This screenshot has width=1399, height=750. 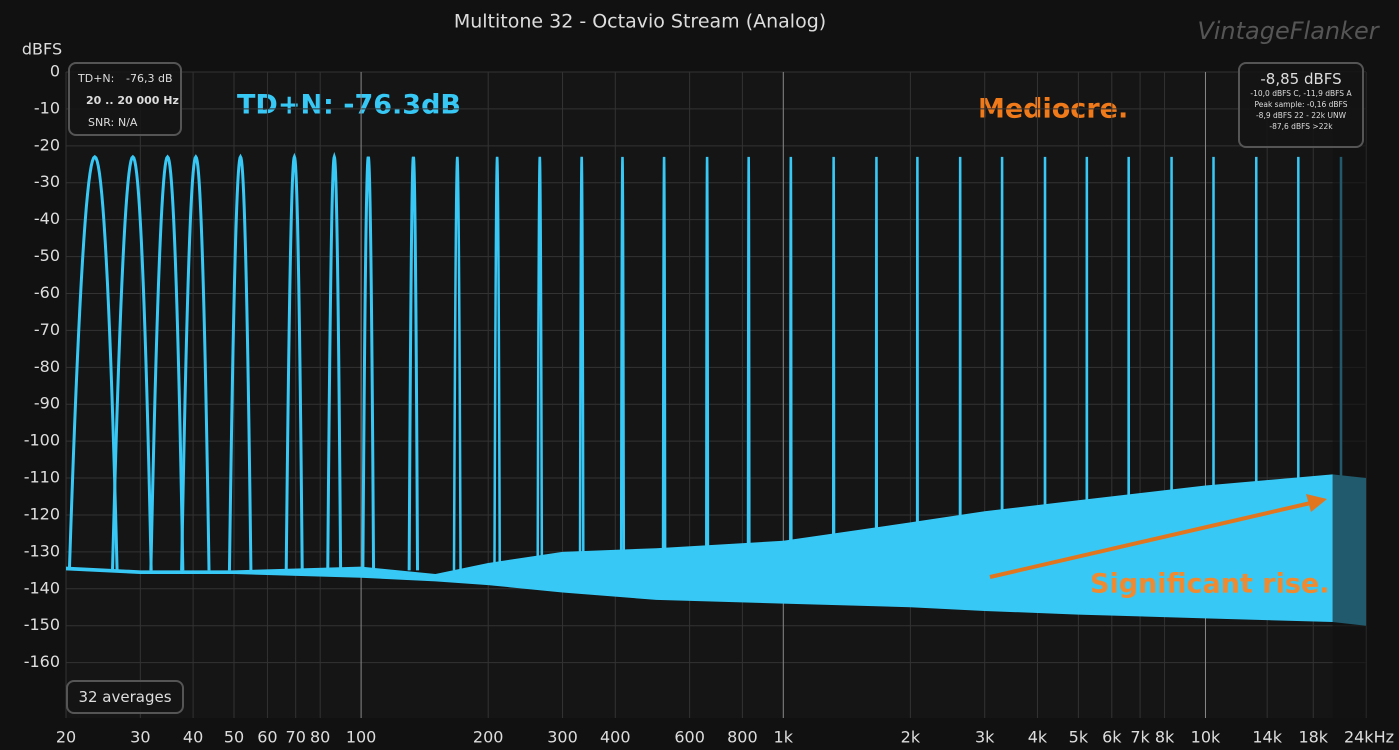 I want to click on level-line: -10,0 dBFS C, -11,9 dBFS A, so click(x=1301, y=93).